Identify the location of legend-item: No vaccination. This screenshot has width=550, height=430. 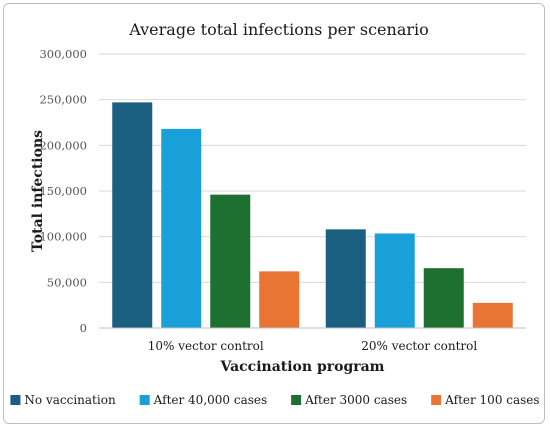
(63, 400).